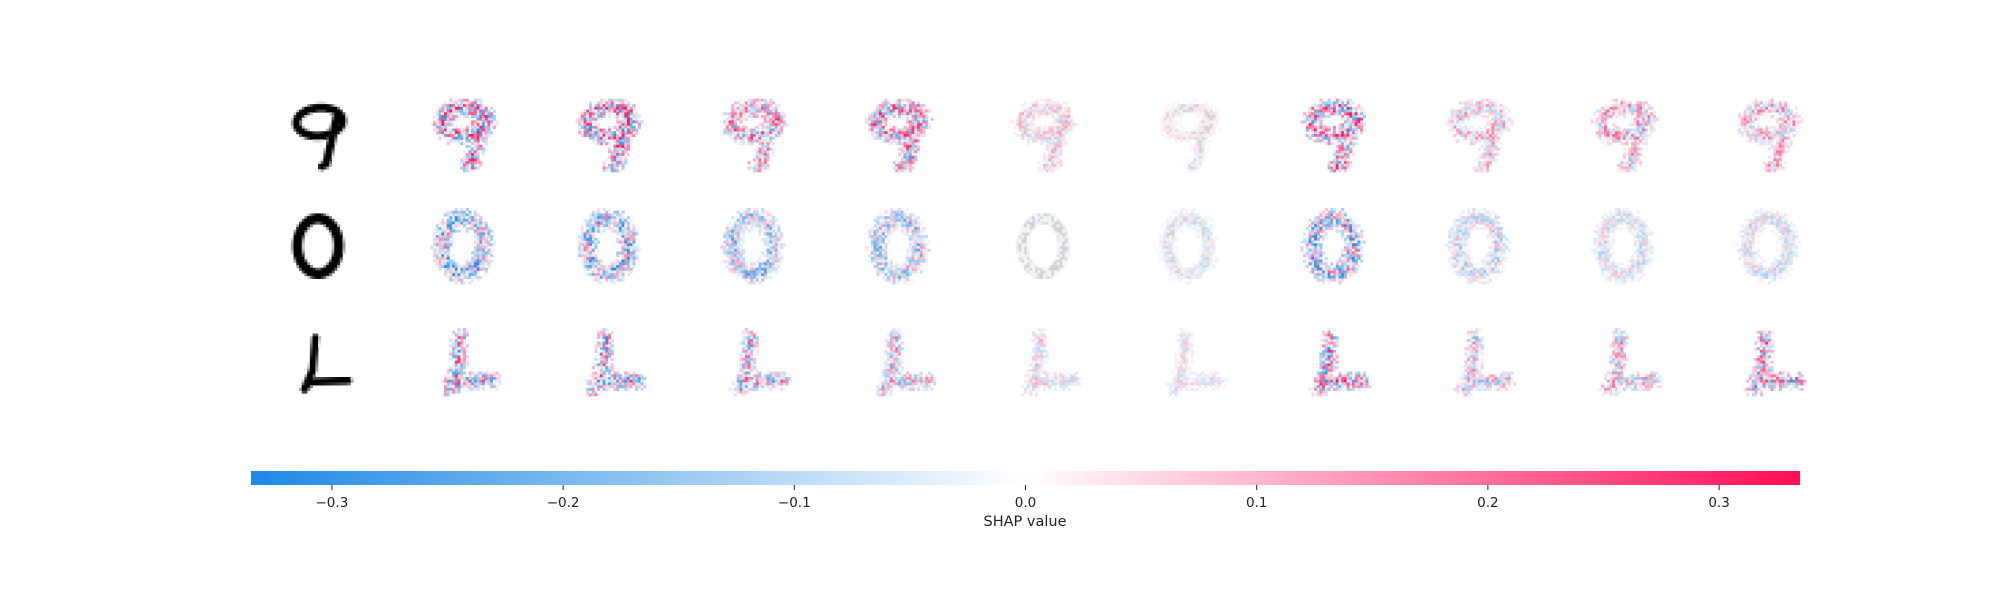  What do you see at coordinates (464, 135) in the screenshot?
I see `shap-panel-r1-c1` at bounding box center [464, 135].